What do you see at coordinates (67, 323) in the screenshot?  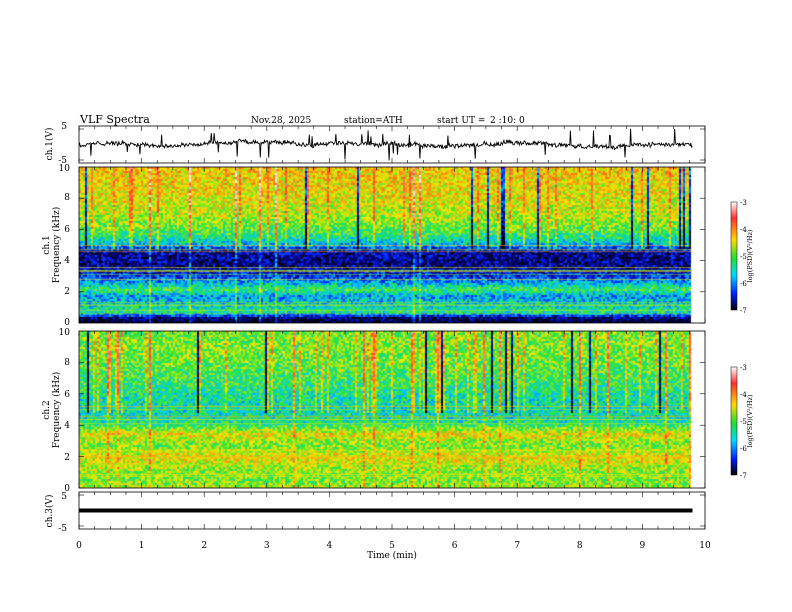 I see `ch1-freq-tick-0: 0` at bounding box center [67, 323].